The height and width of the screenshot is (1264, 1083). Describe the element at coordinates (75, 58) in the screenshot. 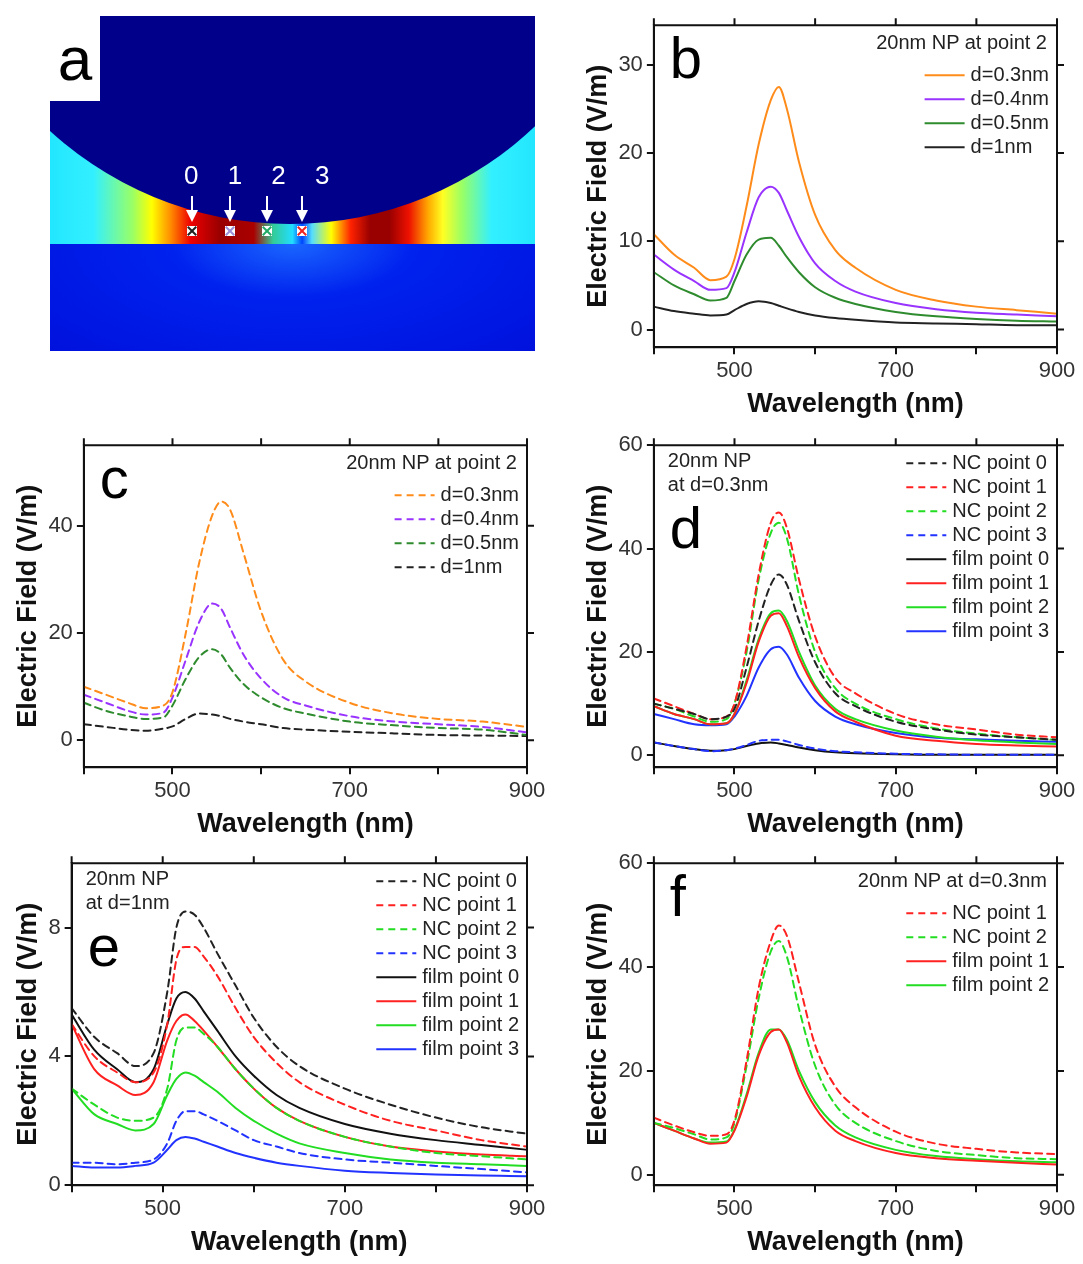

I see `text: a` at that location.